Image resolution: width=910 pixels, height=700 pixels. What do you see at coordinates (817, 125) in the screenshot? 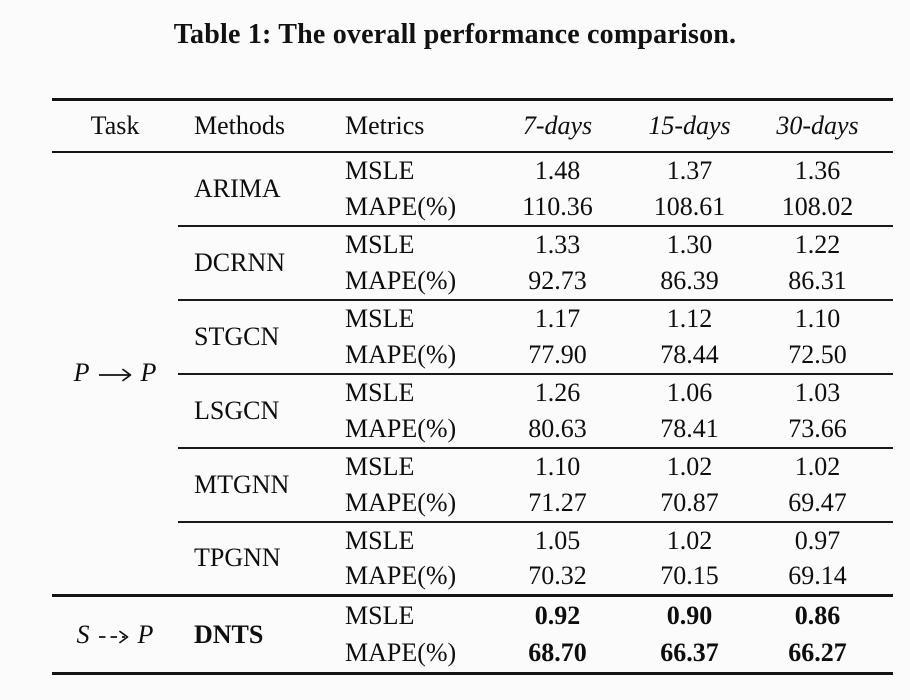
I see `column-header-30days: 30-days` at bounding box center [817, 125].